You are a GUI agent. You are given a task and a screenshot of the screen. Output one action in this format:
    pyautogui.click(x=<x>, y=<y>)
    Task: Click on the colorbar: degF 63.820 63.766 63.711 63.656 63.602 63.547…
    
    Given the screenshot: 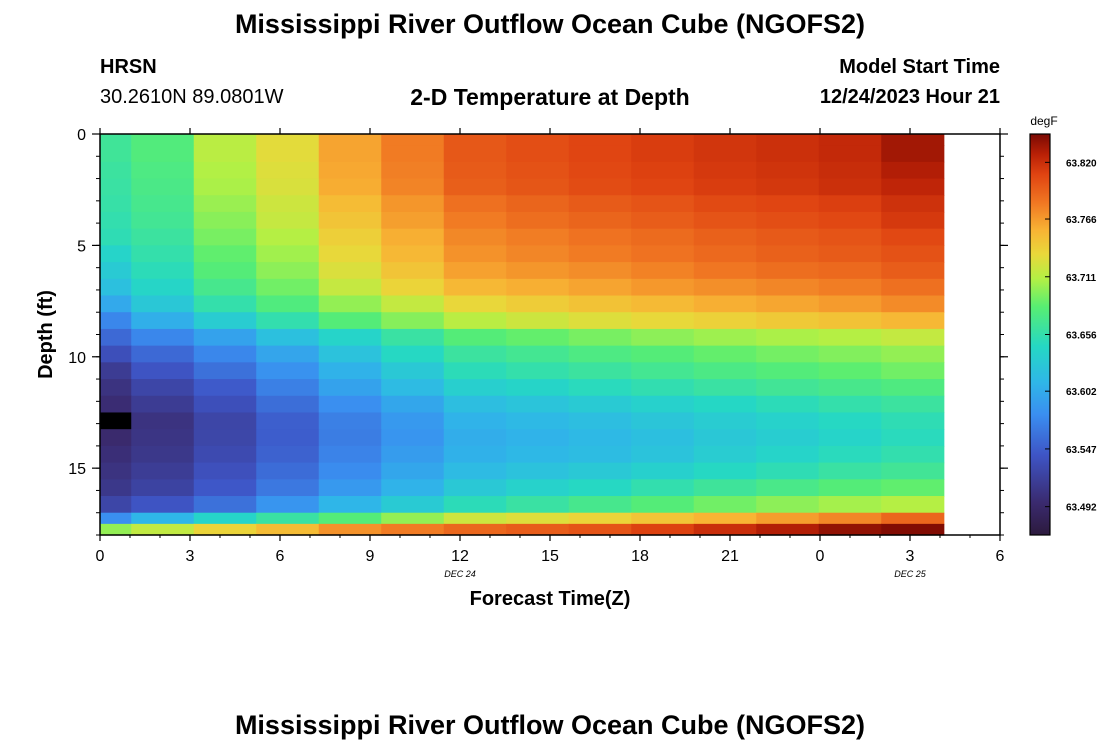 What is the action you would take?
    pyautogui.click(x=1063, y=325)
    